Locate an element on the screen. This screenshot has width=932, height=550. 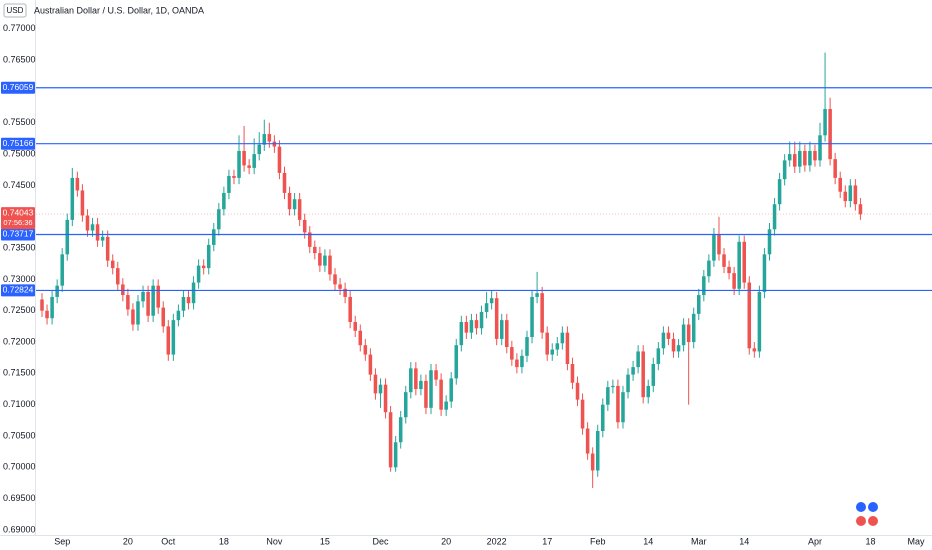
x-tick-label: 20 is located at coordinates (446, 541).